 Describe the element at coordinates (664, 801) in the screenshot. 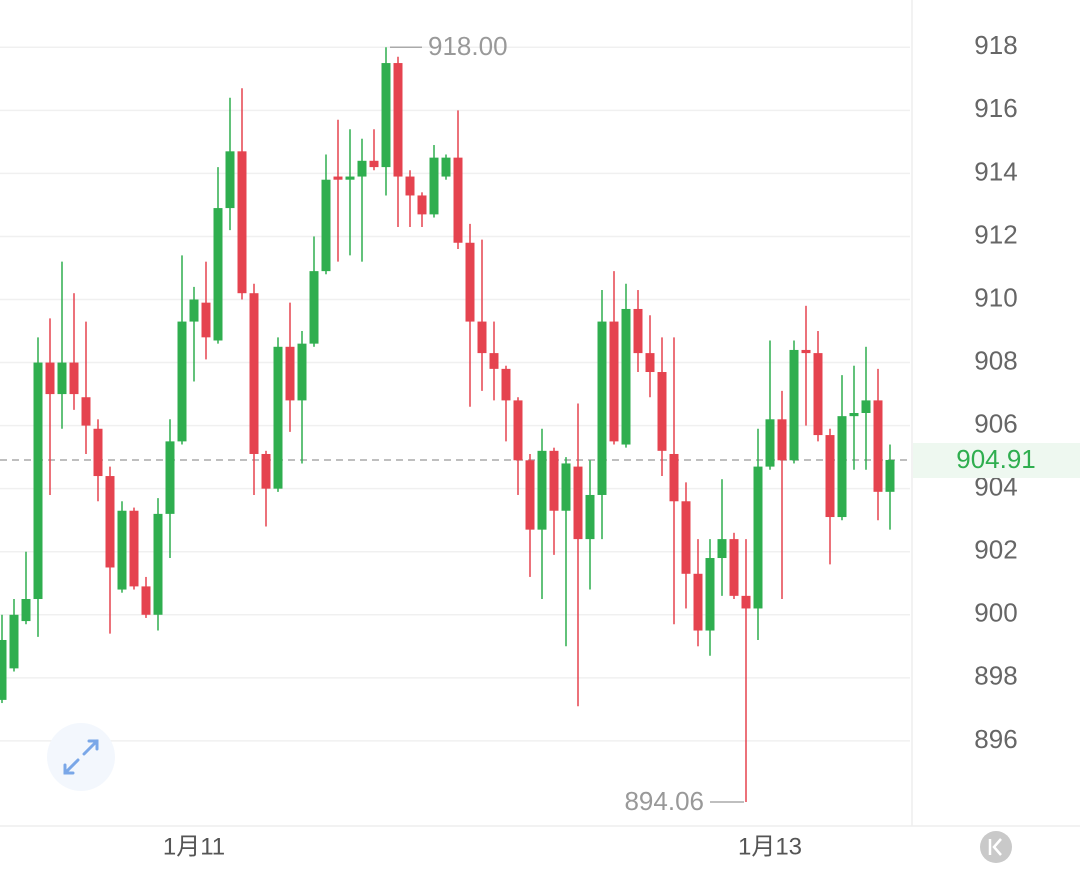

I see `low-annotation: 894.06` at that location.